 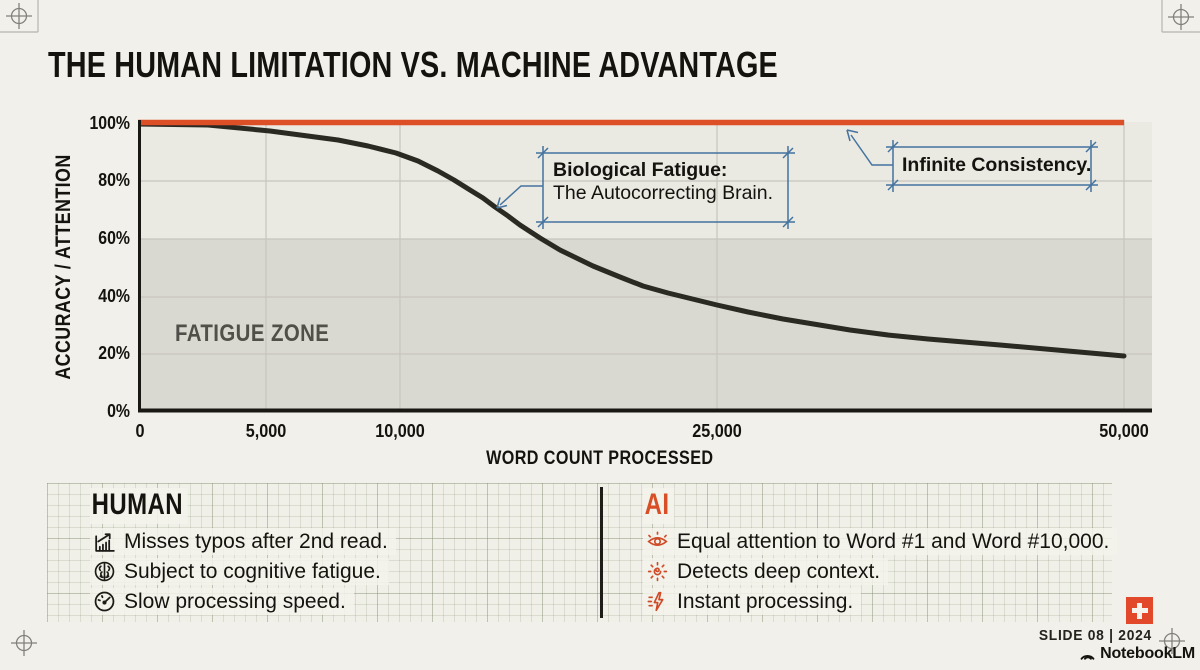 What do you see at coordinates (1139, 610) in the screenshot?
I see `swiss-plus-icon` at bounding box center [1139, 610].